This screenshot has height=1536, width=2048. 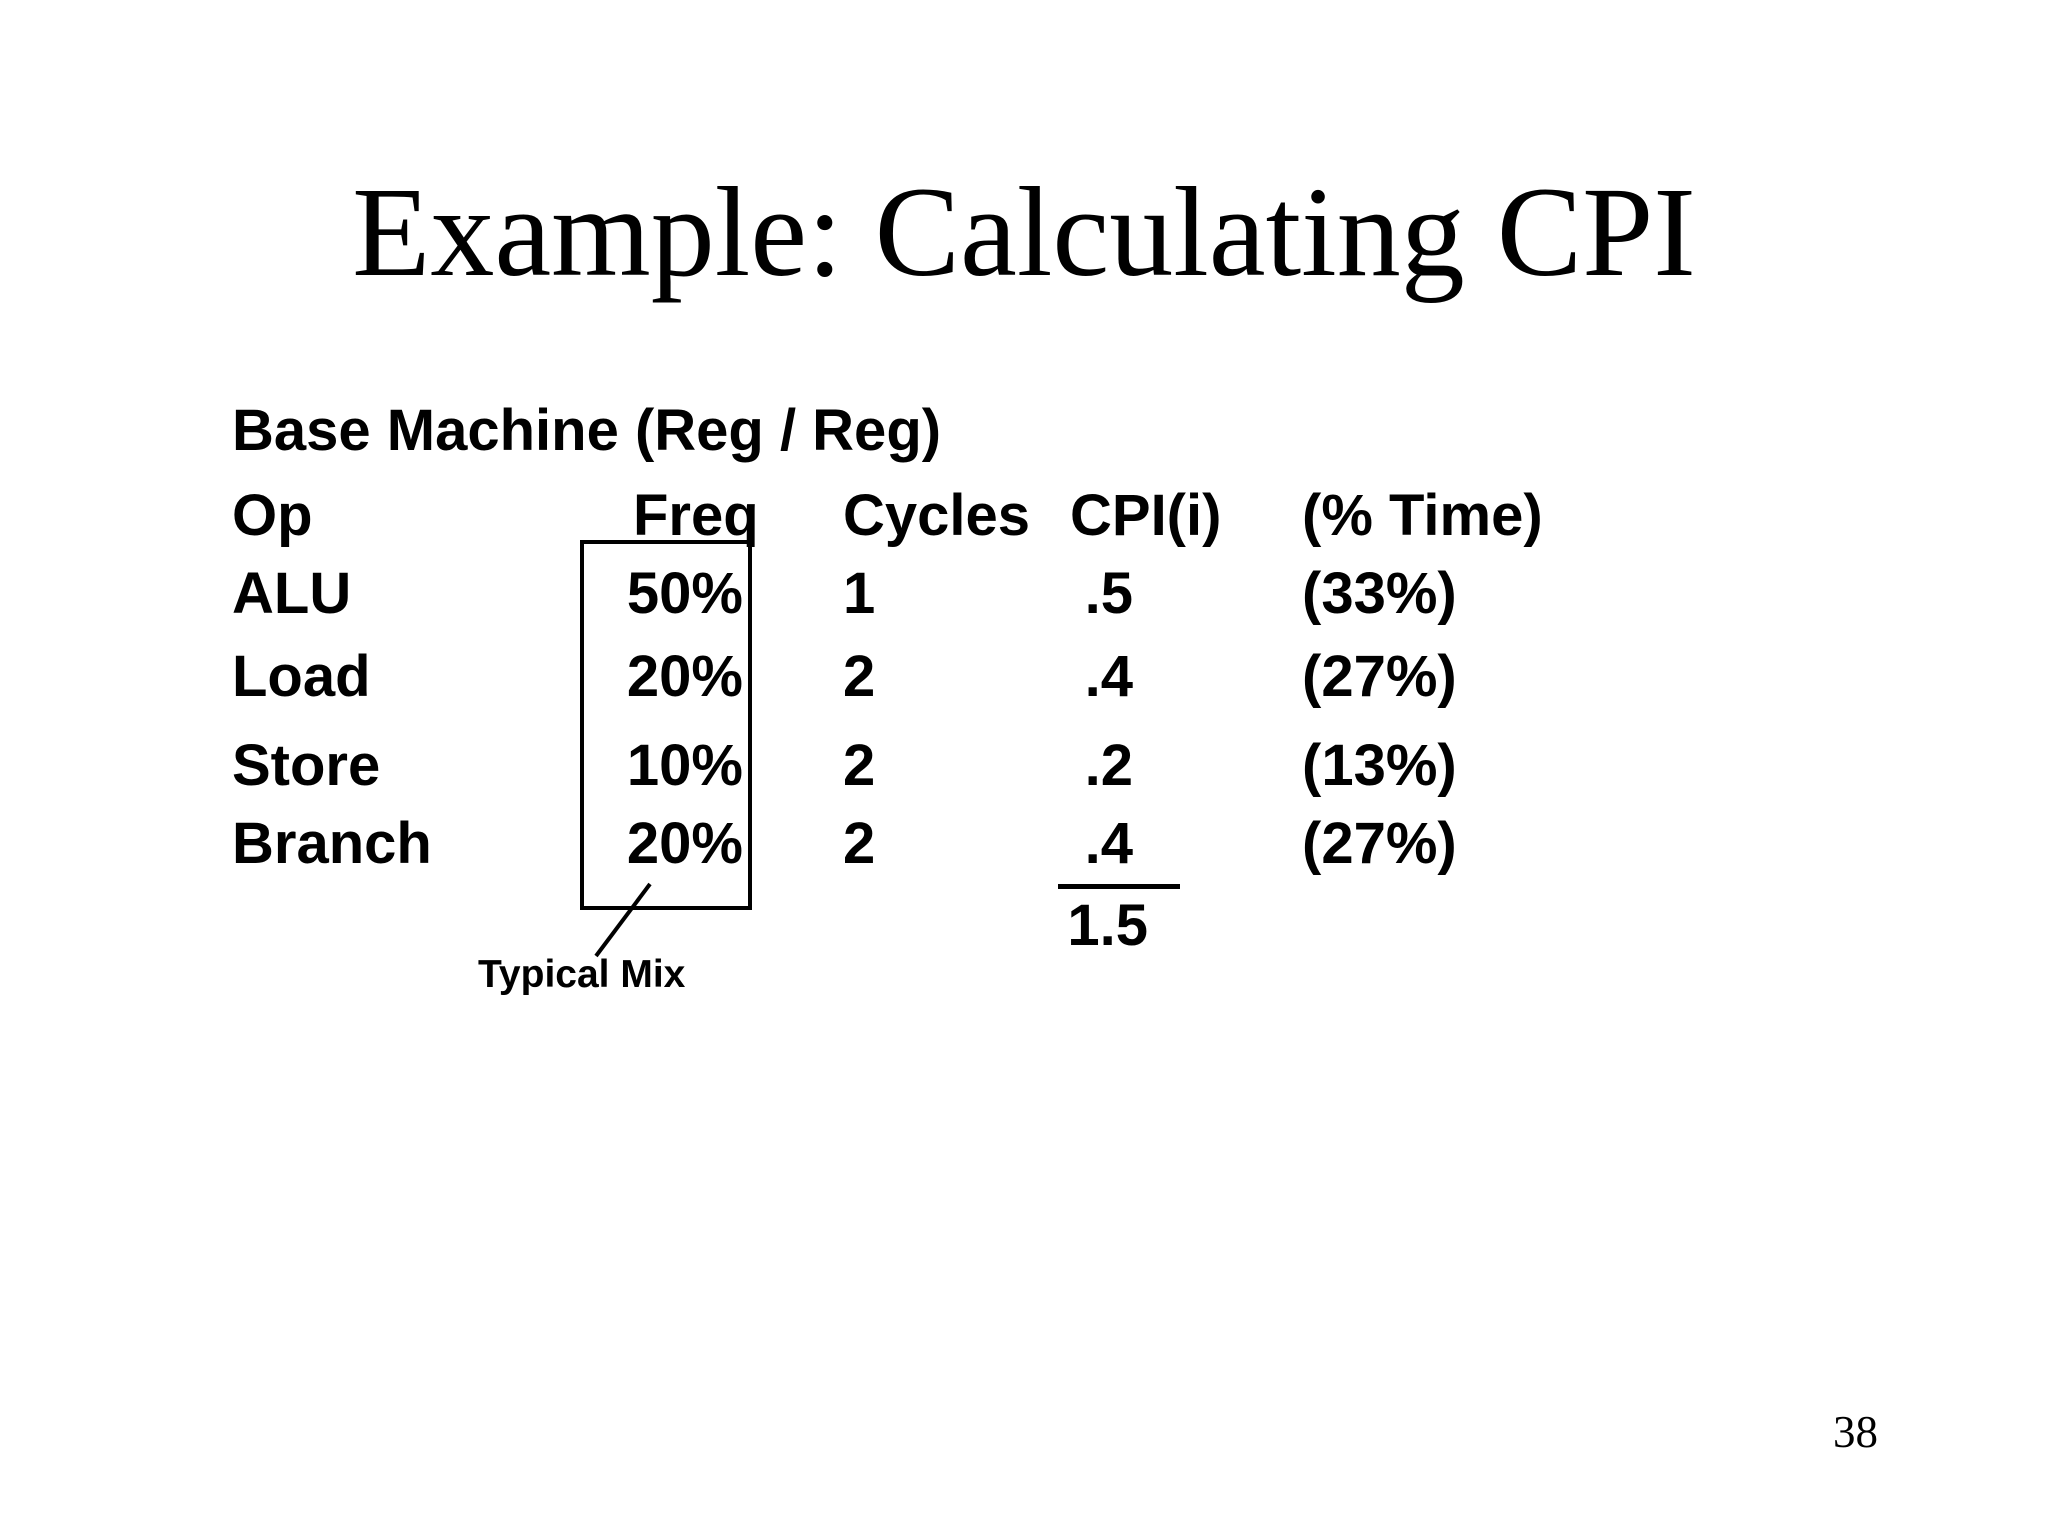 I want to click on subtitle: Base Machine (Reg / Reg), so click(x=587, y=430).